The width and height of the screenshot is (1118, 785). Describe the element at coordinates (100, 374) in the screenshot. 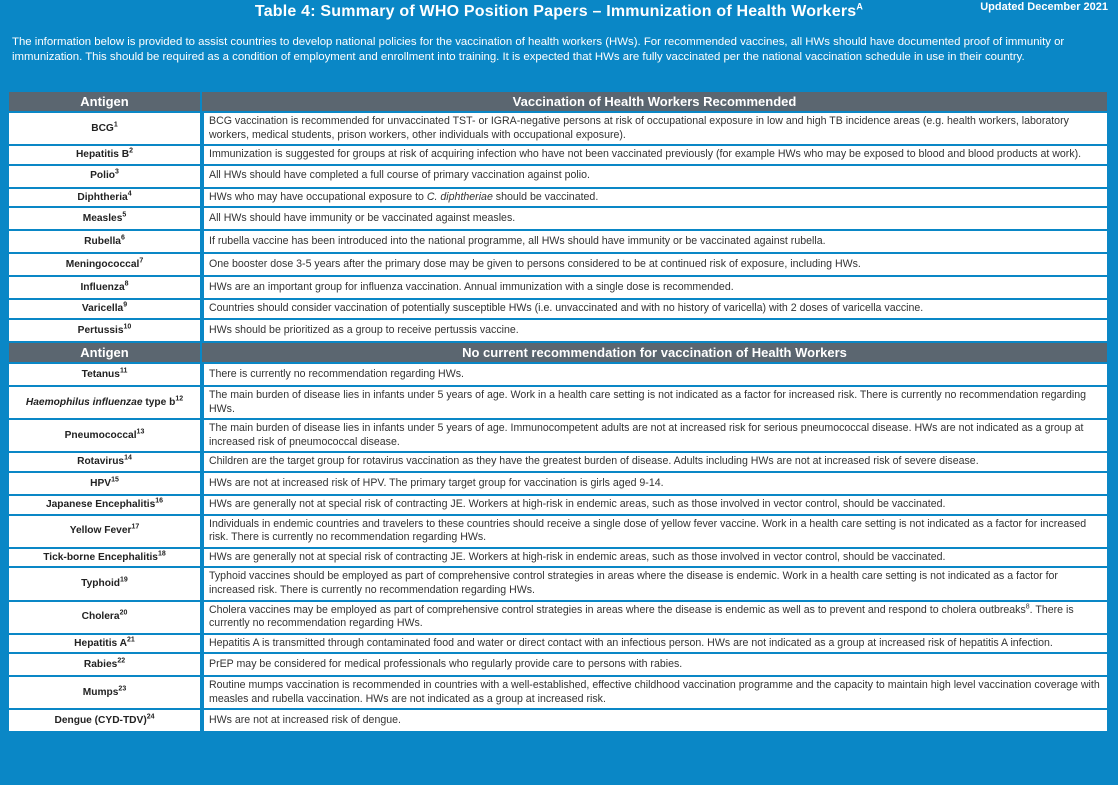

I see `antigen-name-text: Tetanus` at that location.